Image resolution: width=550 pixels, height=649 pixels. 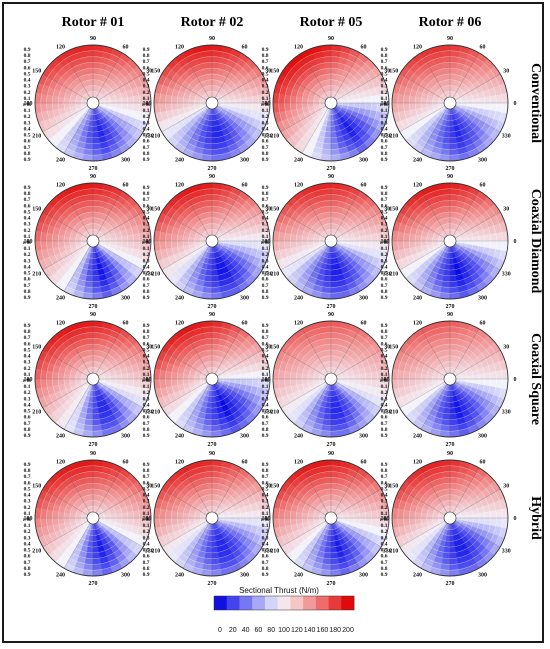 What do you see at coordinates (36, 413) in the screenshot?
I see `angle-tick-label: 210` at bounding box center [36, 413].